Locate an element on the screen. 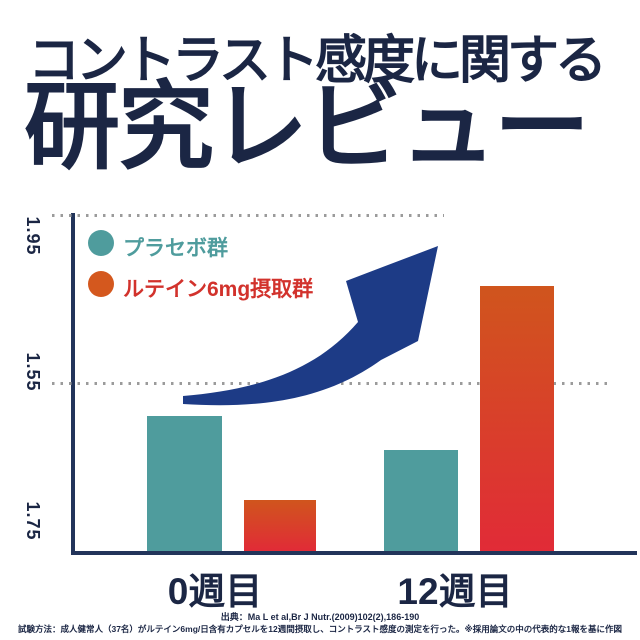  x-axis-line is located at coordinates (354, 553).